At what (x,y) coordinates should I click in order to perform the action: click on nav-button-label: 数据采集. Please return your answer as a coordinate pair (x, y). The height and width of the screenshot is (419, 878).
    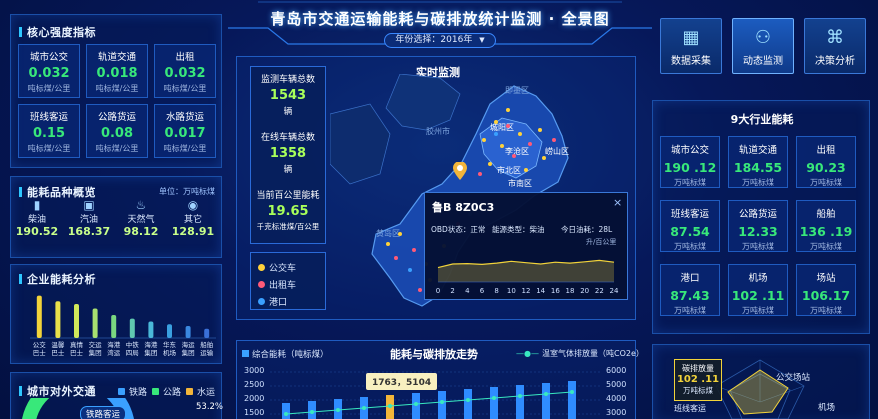
    Looking at the image, I should click on (691, 61).